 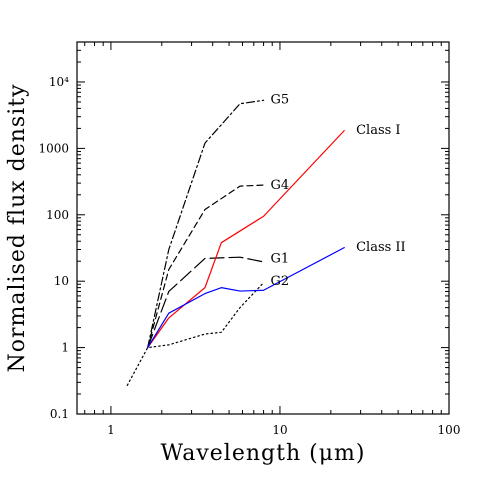 I want to click on series-label-g1: G1, so click(x=279, y=258).